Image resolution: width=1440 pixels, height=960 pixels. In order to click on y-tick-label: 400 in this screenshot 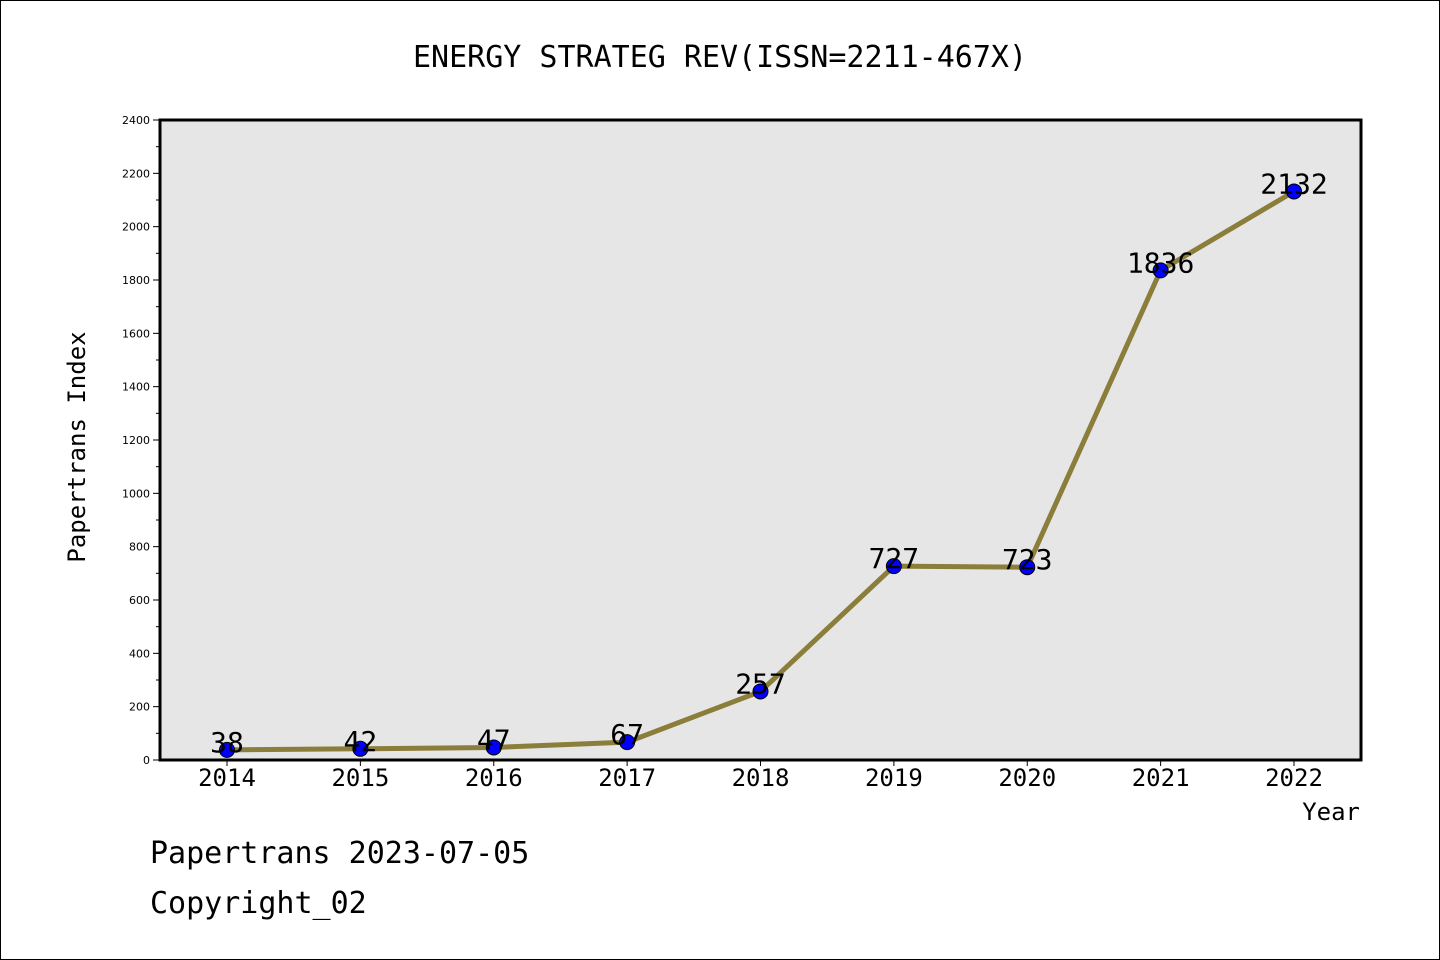, I will do `click(139, 653)`.